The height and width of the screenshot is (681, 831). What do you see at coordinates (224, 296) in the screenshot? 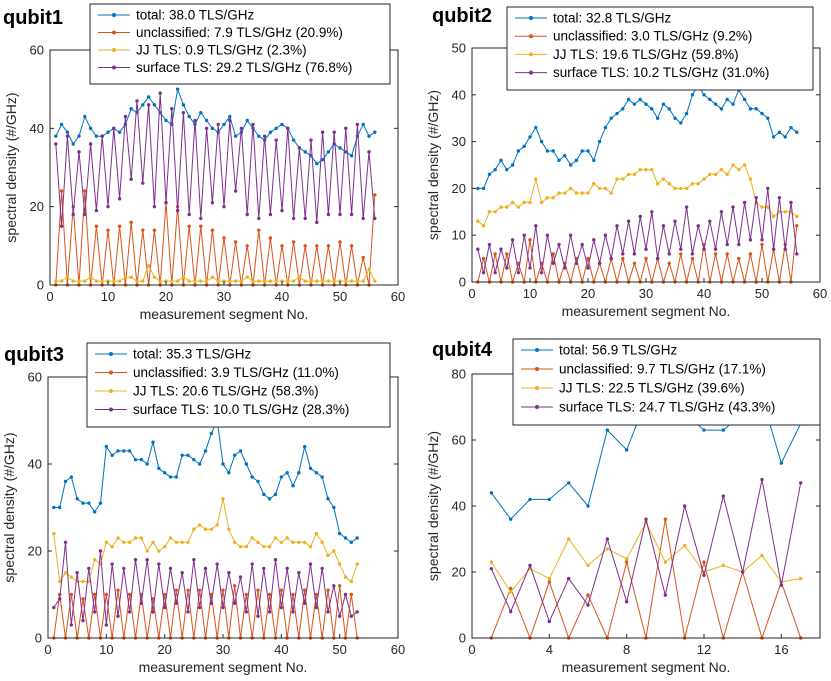
I see `x-tick-label: 30` at bounding box center [224, 296].